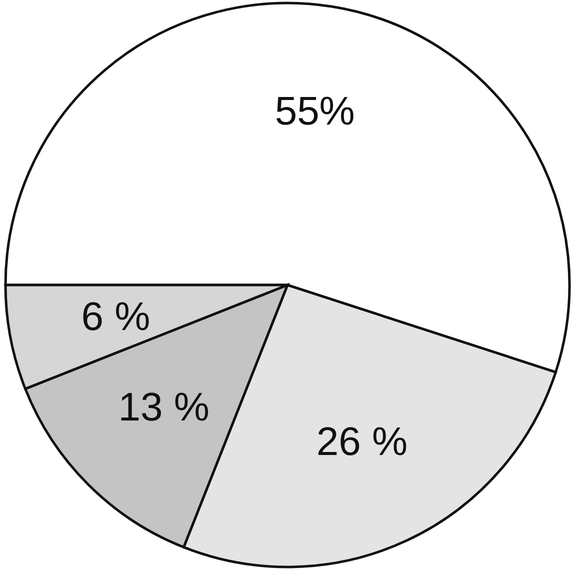  Describe the element at coordinates (115, 316) in the screenshot. I see `data-label: 6 %` at that location.